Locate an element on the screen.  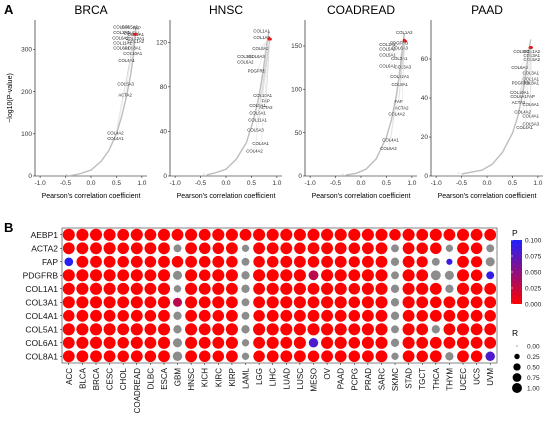
gene-label: ACTA2 is located at coordinates (125, 95).